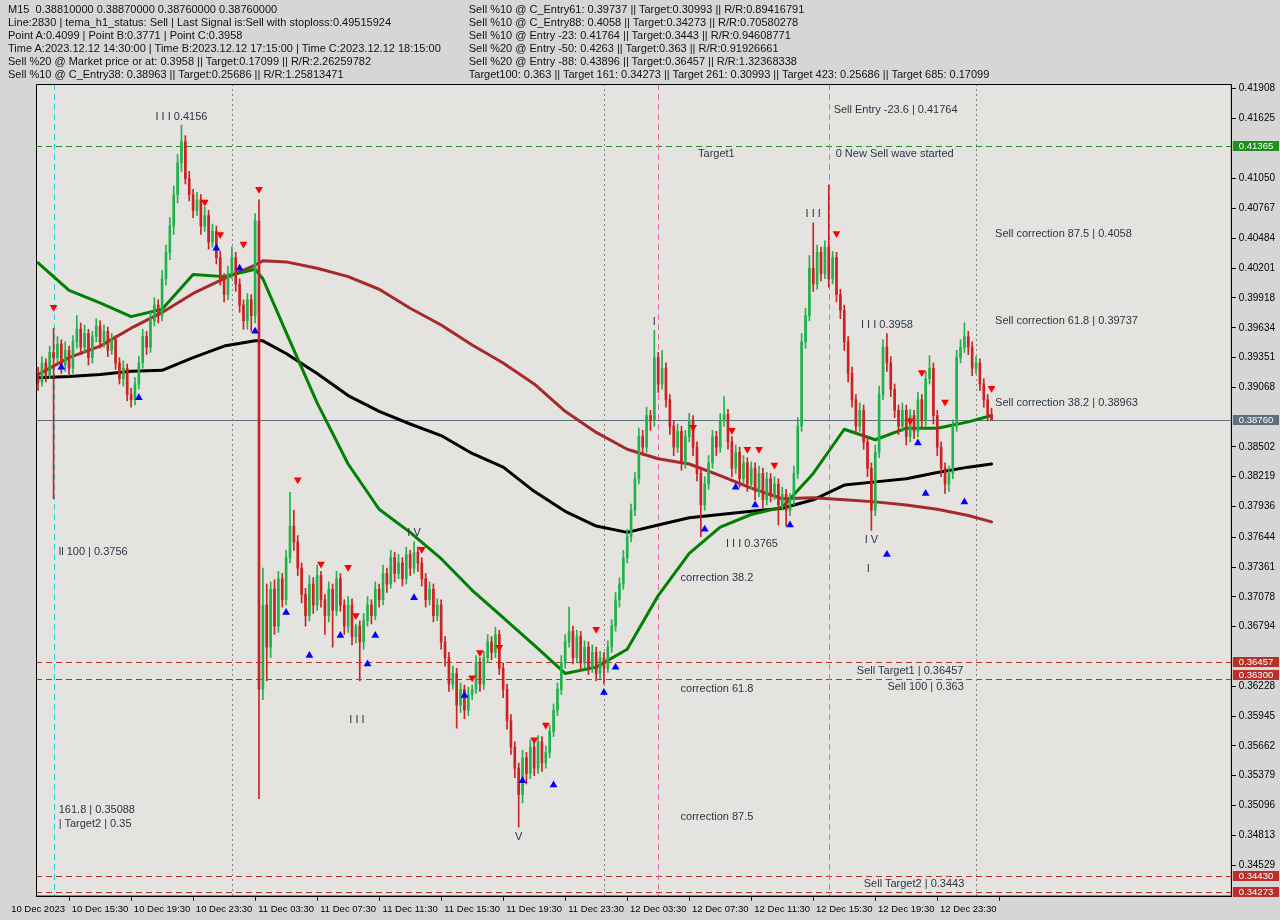  I want to click on x-tick-label: 11 Dec 11:30, so click(410, 908).